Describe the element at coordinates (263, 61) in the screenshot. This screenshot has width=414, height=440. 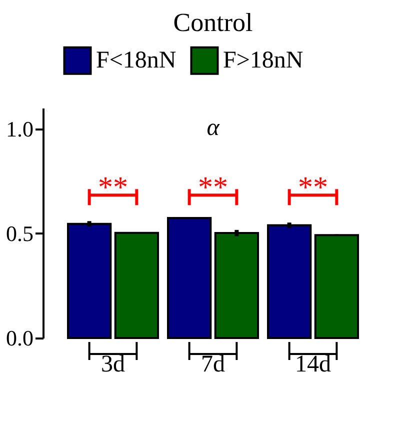
I see `legend-label: F>18nN` at that location.